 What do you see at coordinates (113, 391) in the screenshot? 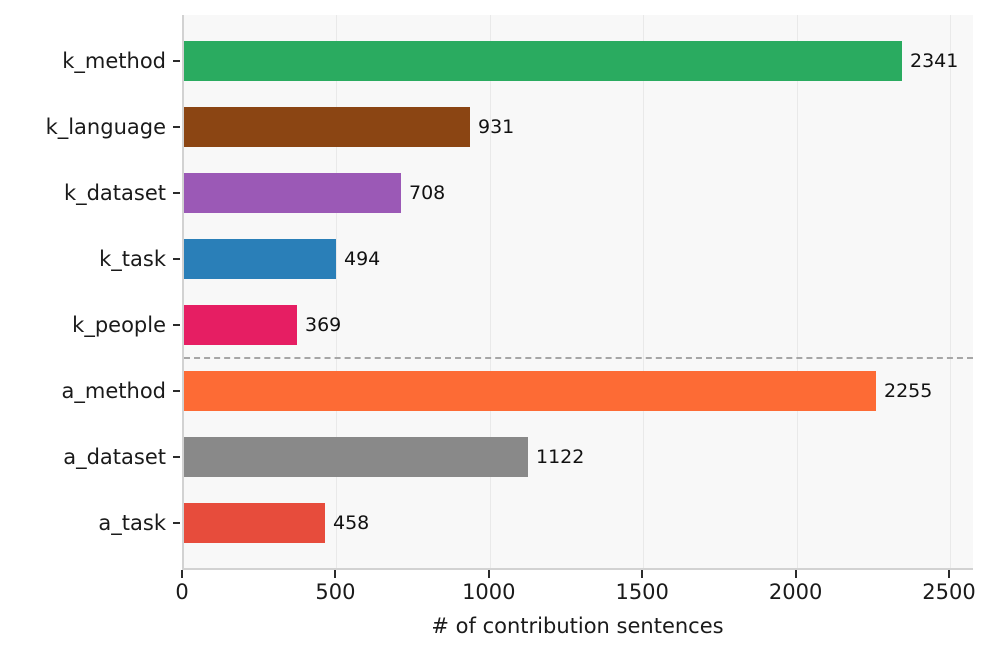
I see `y-tick-label-a_method: a_method` at bounding box center [113, 391].